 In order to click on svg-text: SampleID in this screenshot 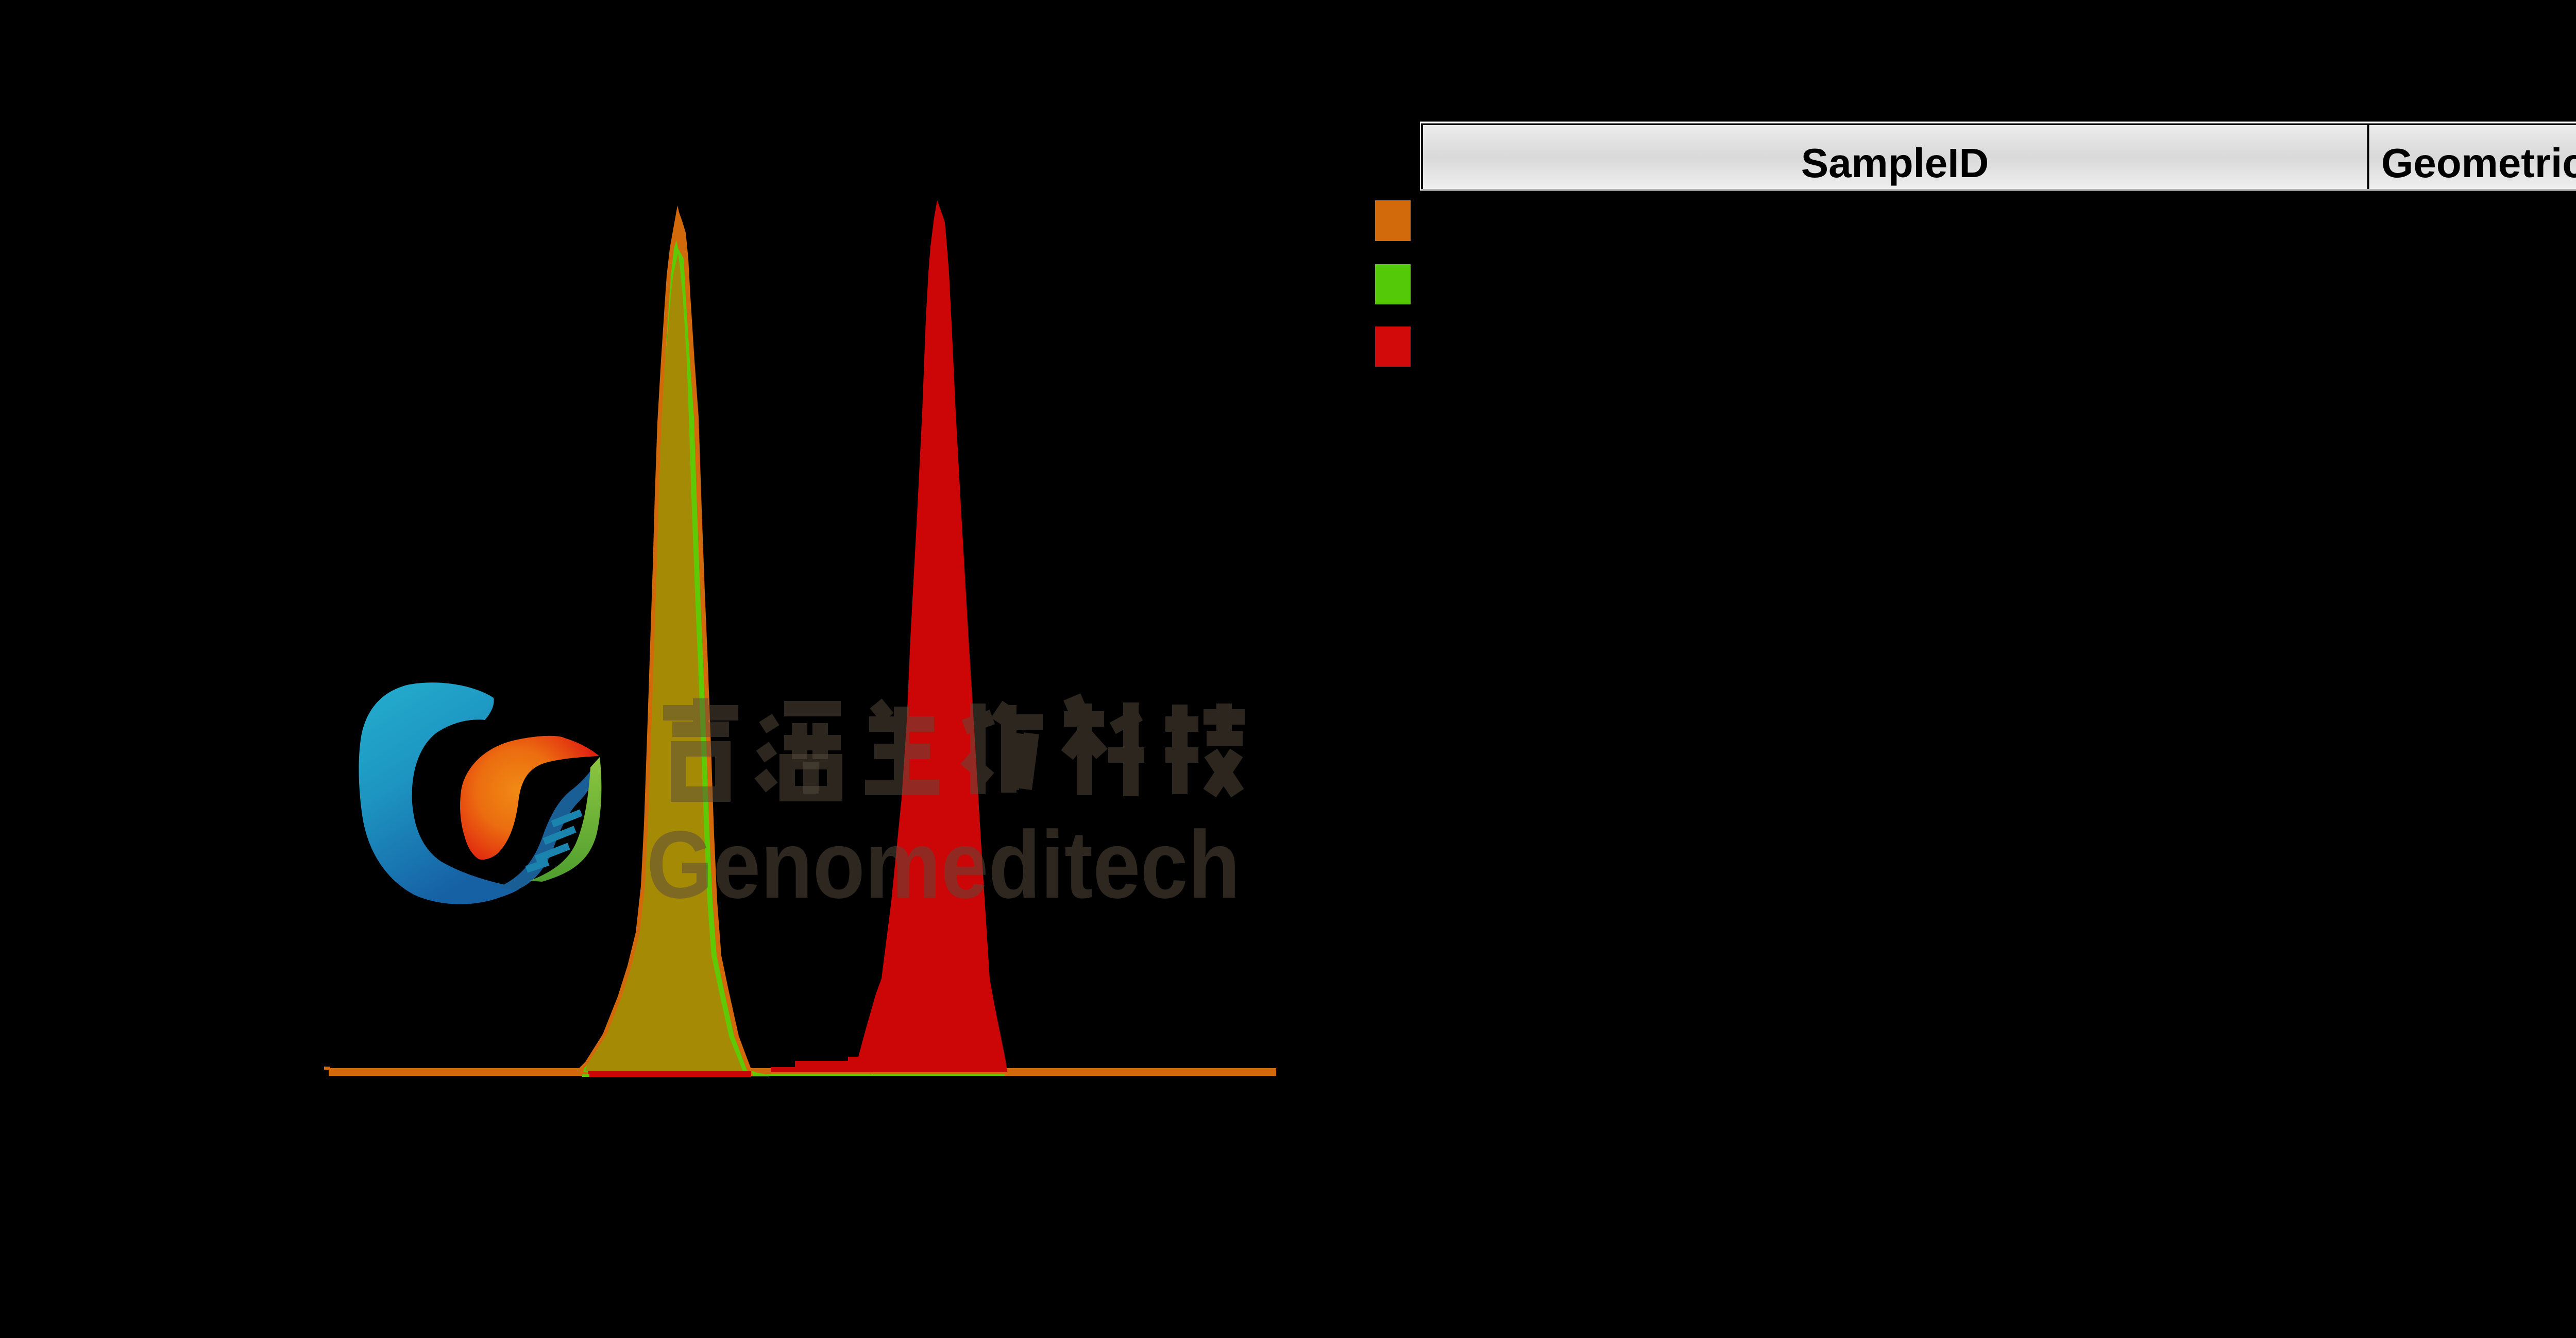, I will do `click(1895, 163)`.